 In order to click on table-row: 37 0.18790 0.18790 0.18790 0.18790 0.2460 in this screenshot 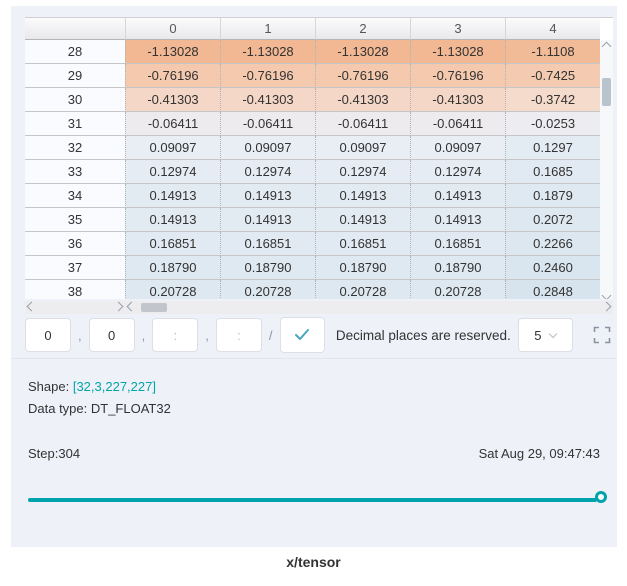, I will do `click(319, 268)`.